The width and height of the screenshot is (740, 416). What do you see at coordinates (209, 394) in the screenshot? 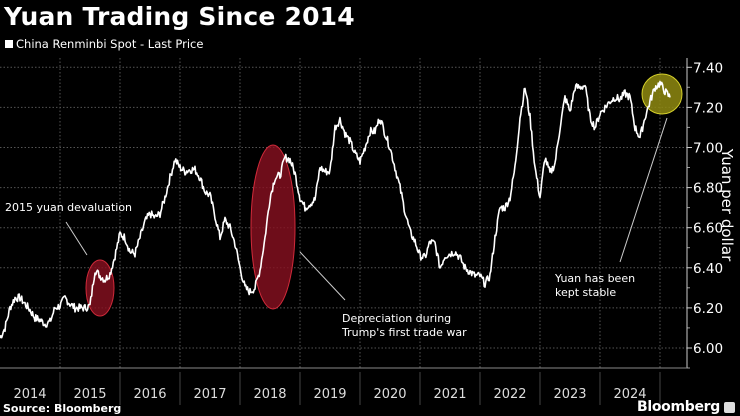
I see `x-tick-label: 2017` at bounding box center [209, 394].